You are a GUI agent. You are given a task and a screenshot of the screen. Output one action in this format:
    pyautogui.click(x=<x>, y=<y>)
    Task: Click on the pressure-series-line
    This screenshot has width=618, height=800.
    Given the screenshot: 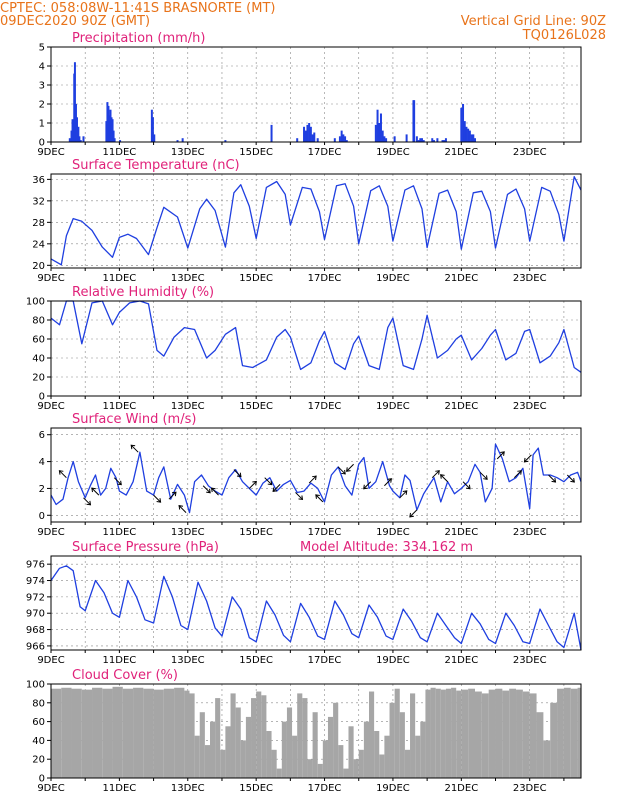 What is the action you would take?
    pyautogui.click(x=316, y=608)
    